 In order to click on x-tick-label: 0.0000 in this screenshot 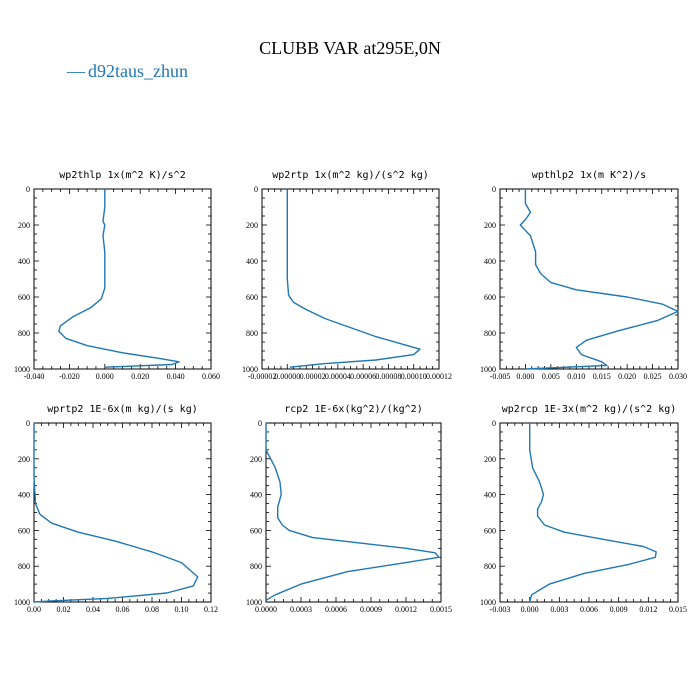, I will do `click(266, 609)`.